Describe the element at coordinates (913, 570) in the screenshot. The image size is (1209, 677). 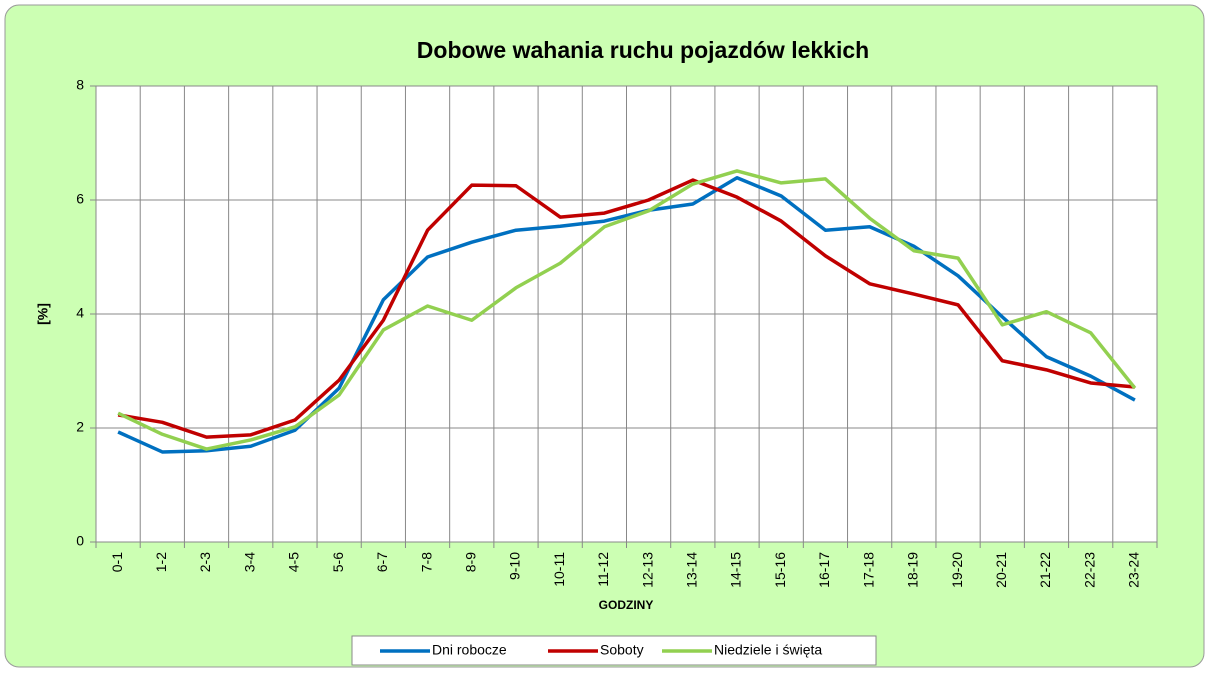
I see `x-tick-label: 18-19` at that location.